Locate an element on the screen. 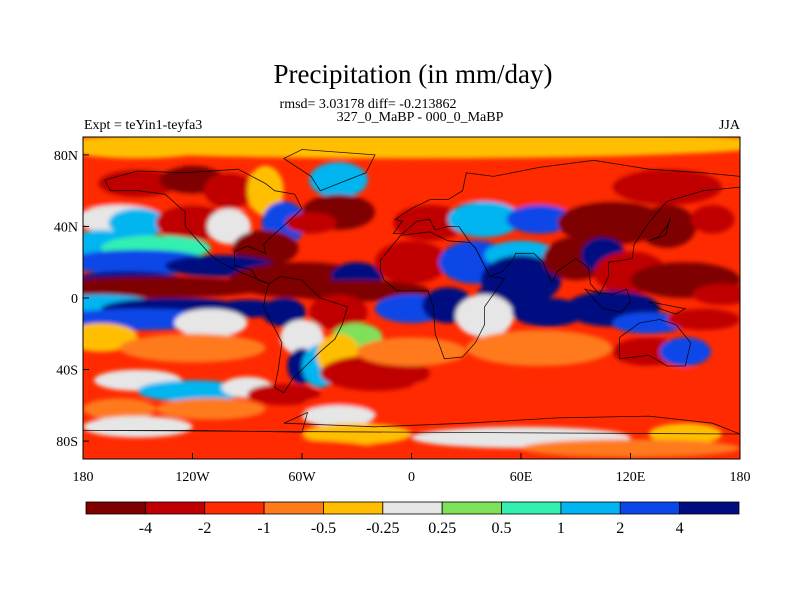 The image size is (800, 600). x-tick-label: 60E is located at coordinates (521, 477).